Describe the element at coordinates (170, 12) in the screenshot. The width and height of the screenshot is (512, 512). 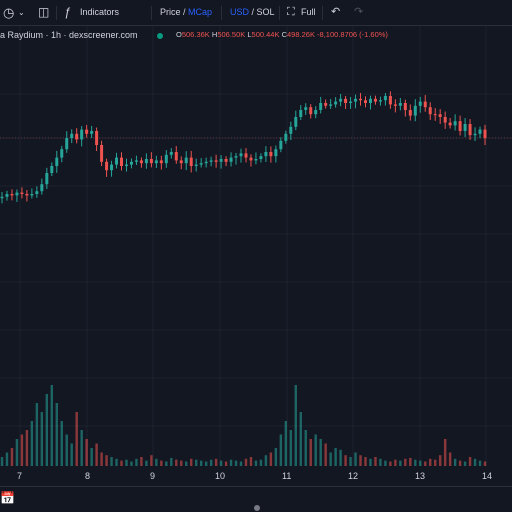
I see `price-option: Price` at that location.